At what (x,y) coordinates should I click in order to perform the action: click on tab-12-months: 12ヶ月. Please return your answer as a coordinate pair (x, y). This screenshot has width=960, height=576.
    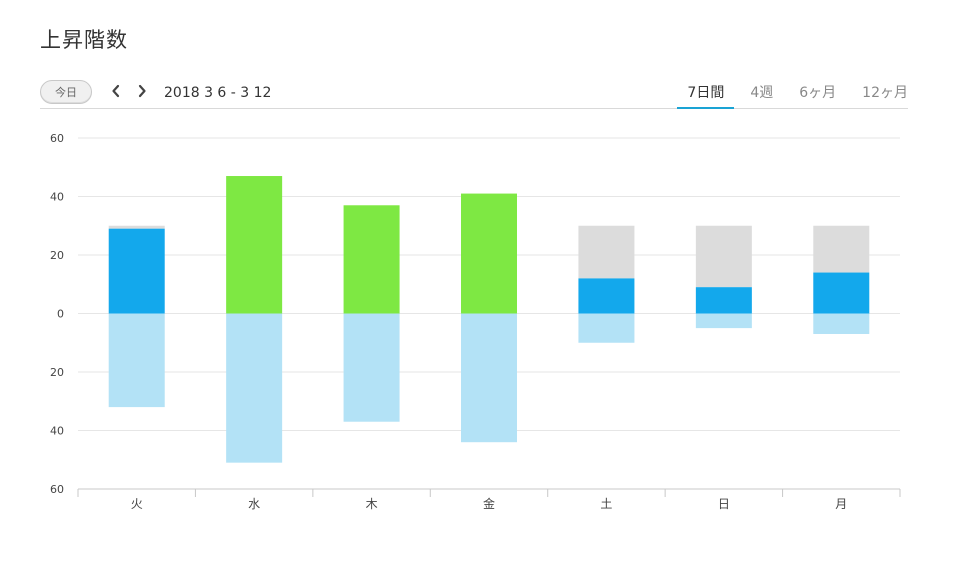
    Looking at the image, I should click on (885, 93).